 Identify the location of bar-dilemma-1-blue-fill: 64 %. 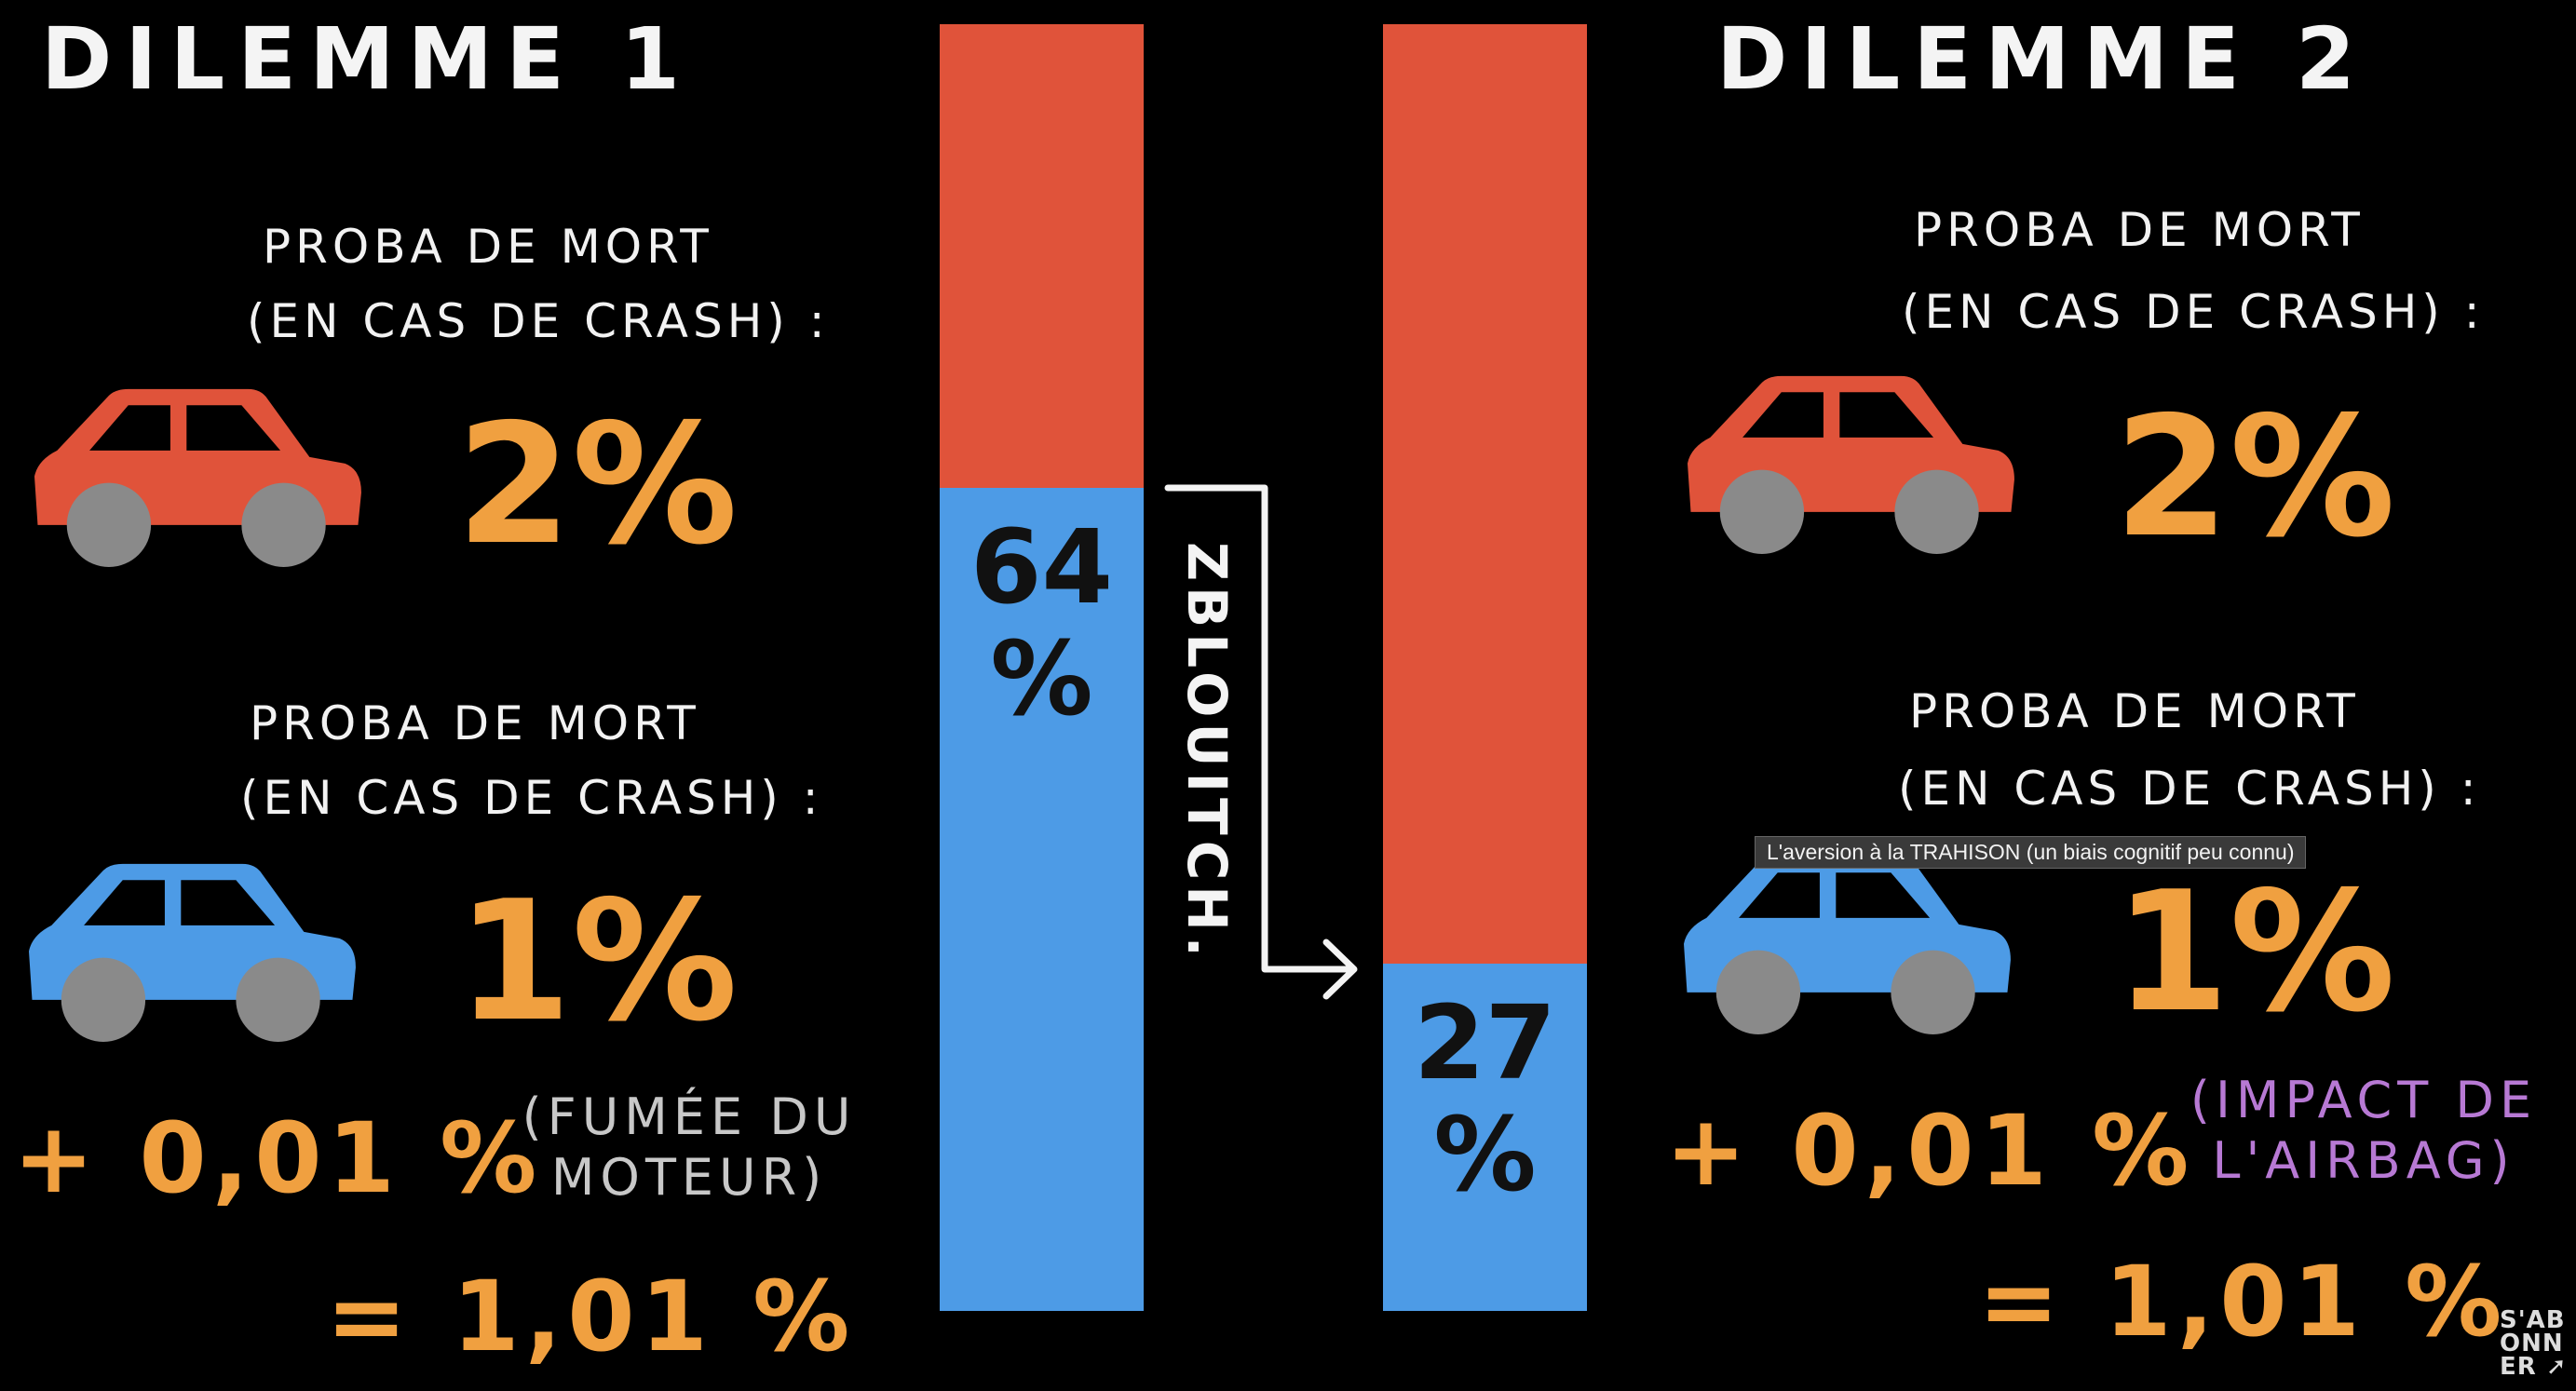
(1042, 899).